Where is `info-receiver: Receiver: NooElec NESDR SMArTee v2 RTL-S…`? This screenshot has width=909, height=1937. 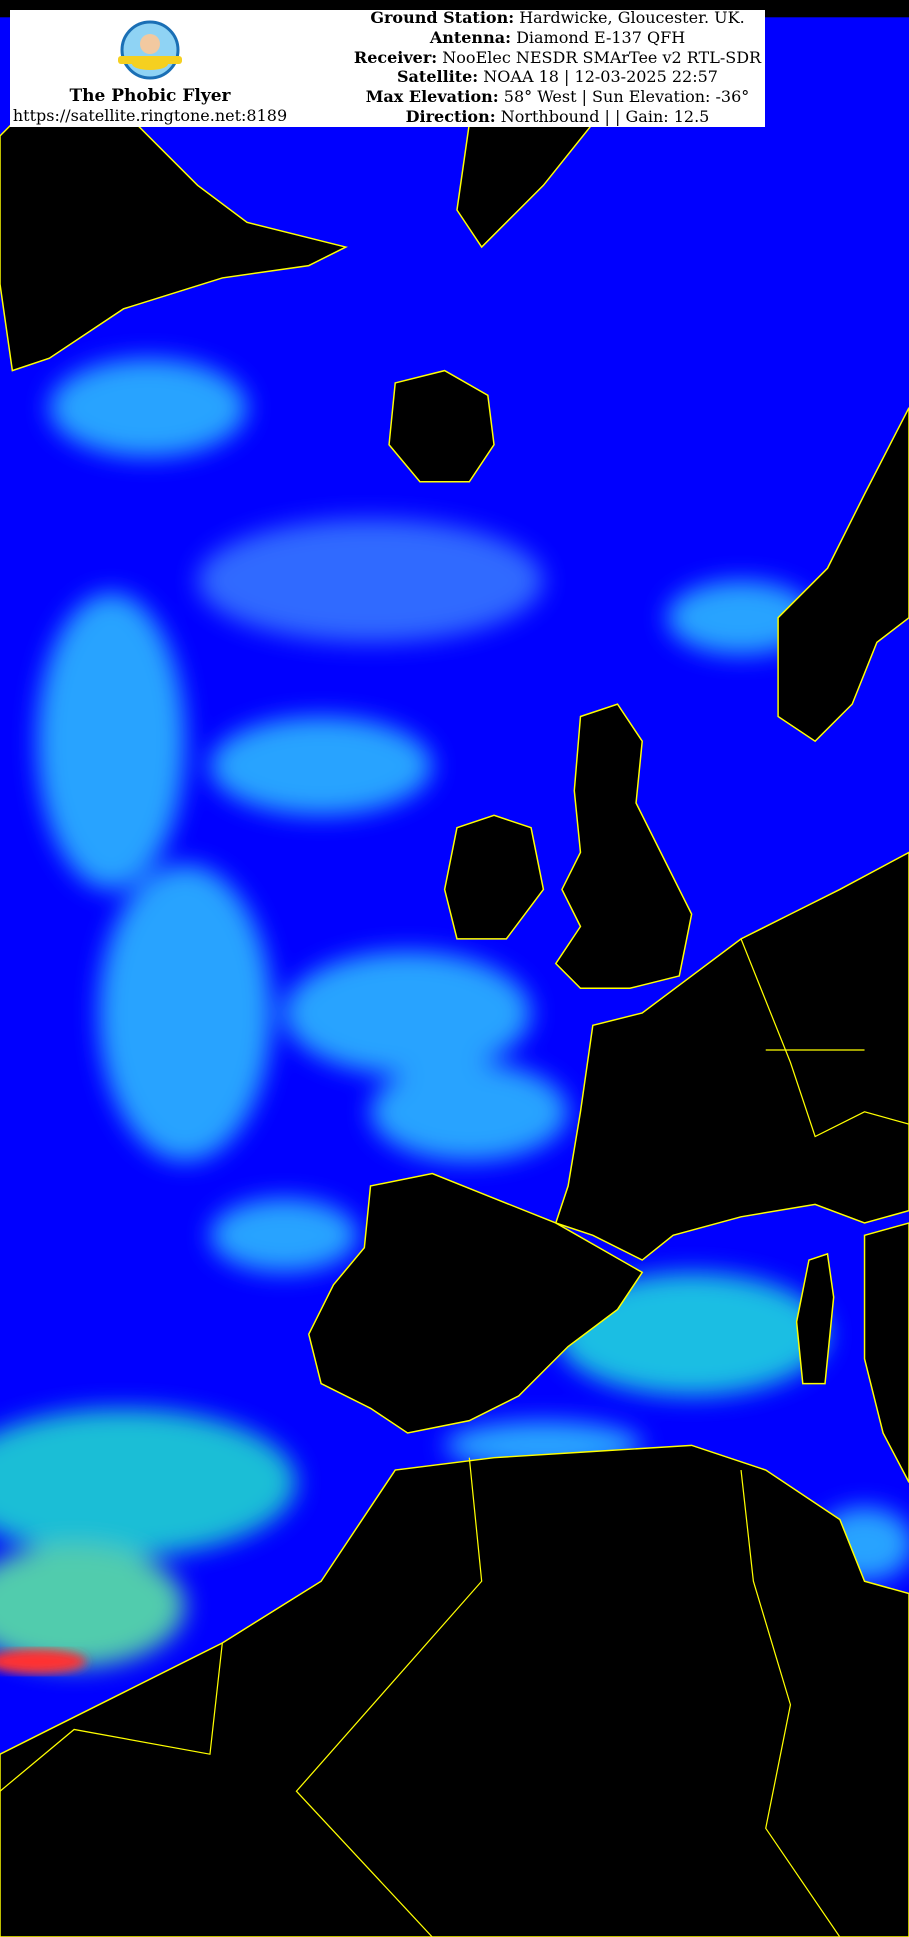
info-receiver: Receiver: NooElec NESDR SMArTee v2 RTL-S… is located at coordinates (557, 57).